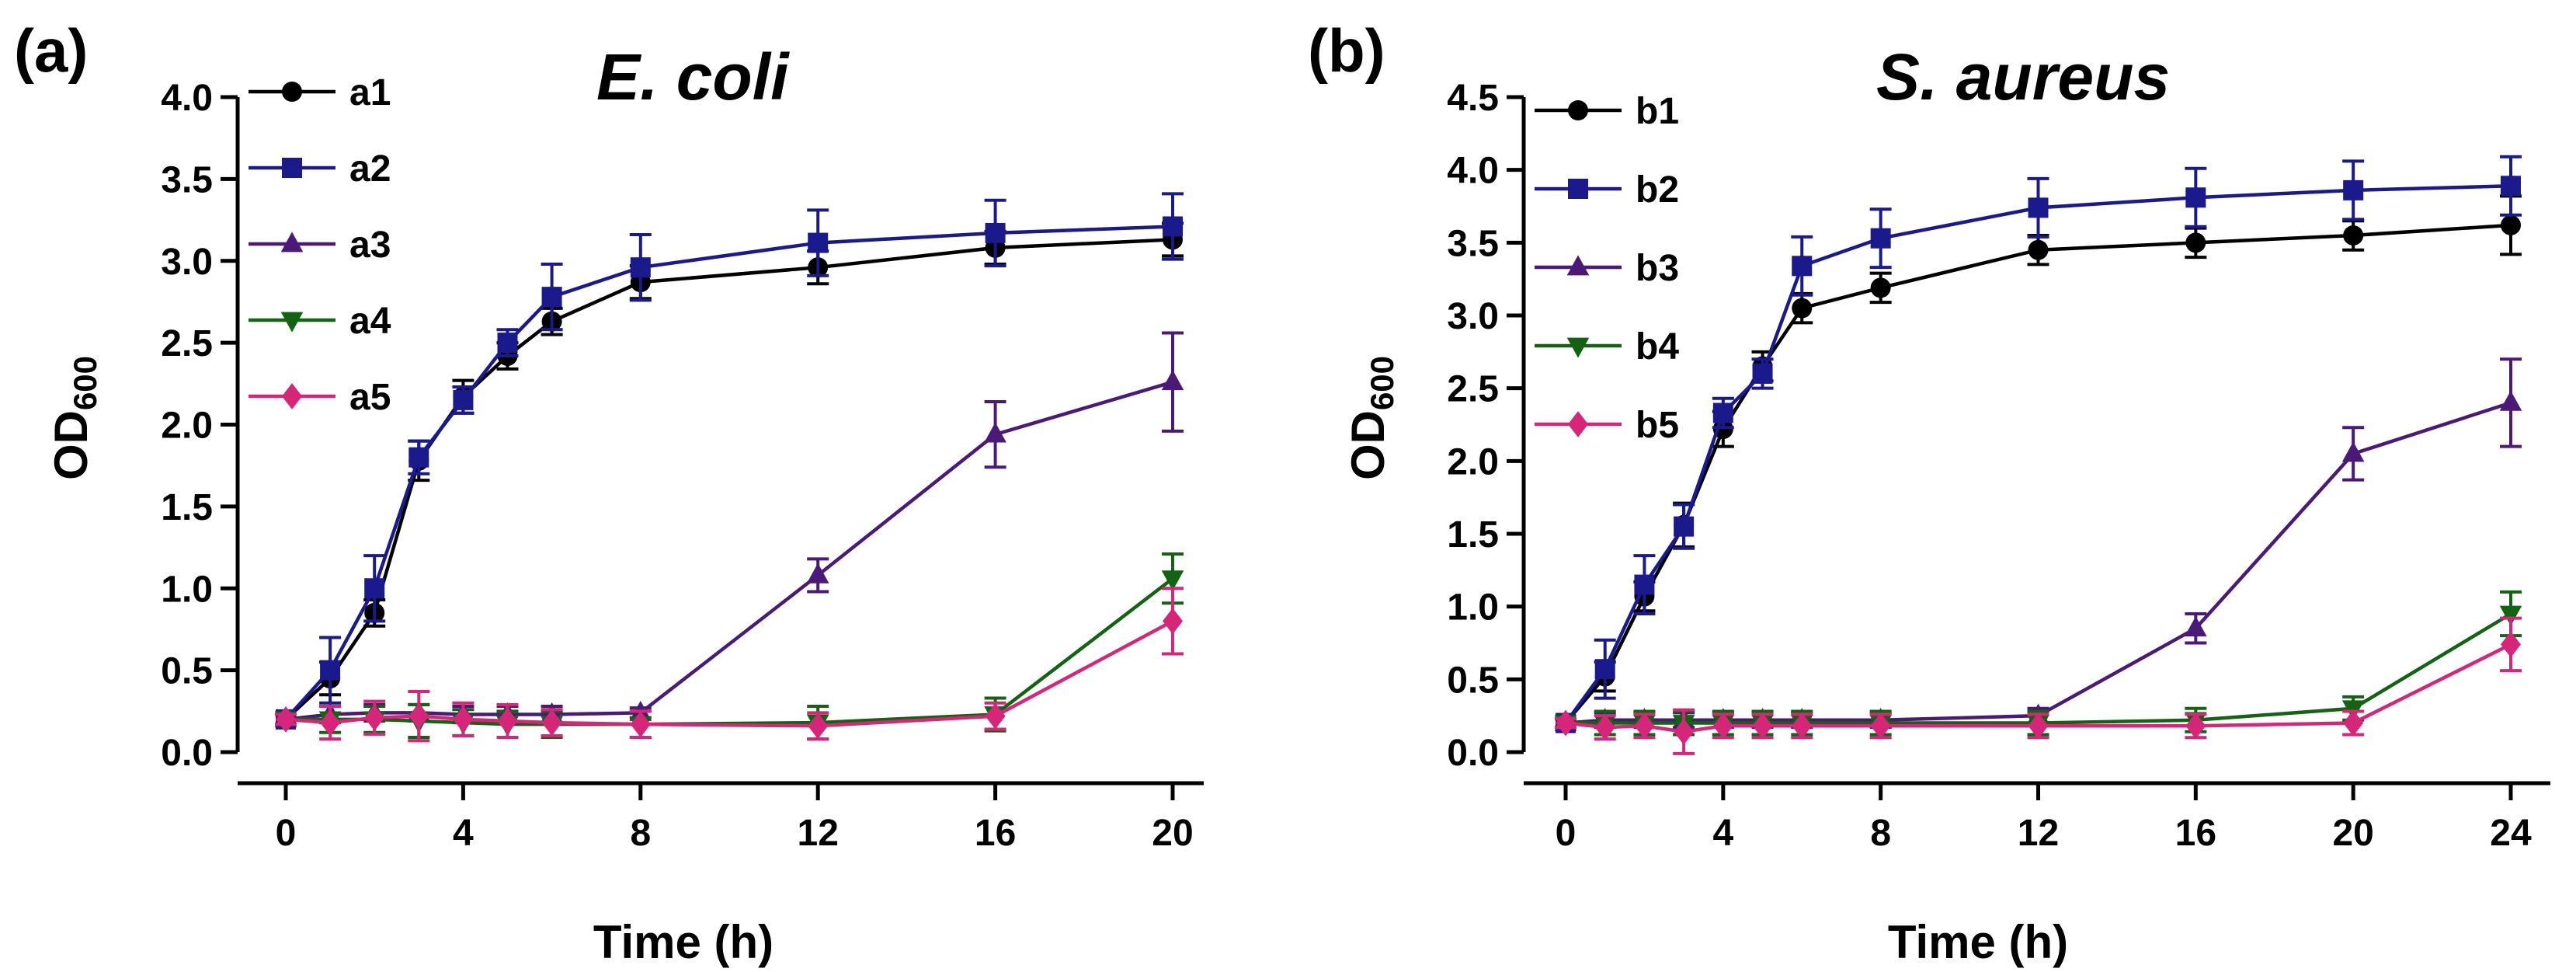  What do you see at coordinates (2511, 833) in the screenshot?
I see `x-tick-label: 24` at bounding box center [2511, 833].